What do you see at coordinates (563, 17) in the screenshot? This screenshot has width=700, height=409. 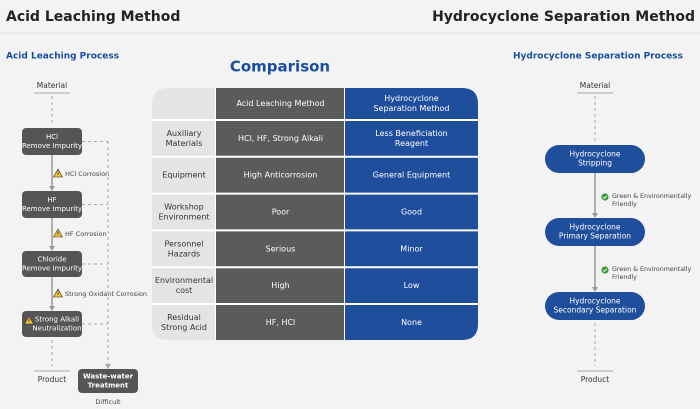 I see `right-title: Hydrocyclone Separation Method` at bounding box center [563, 17].